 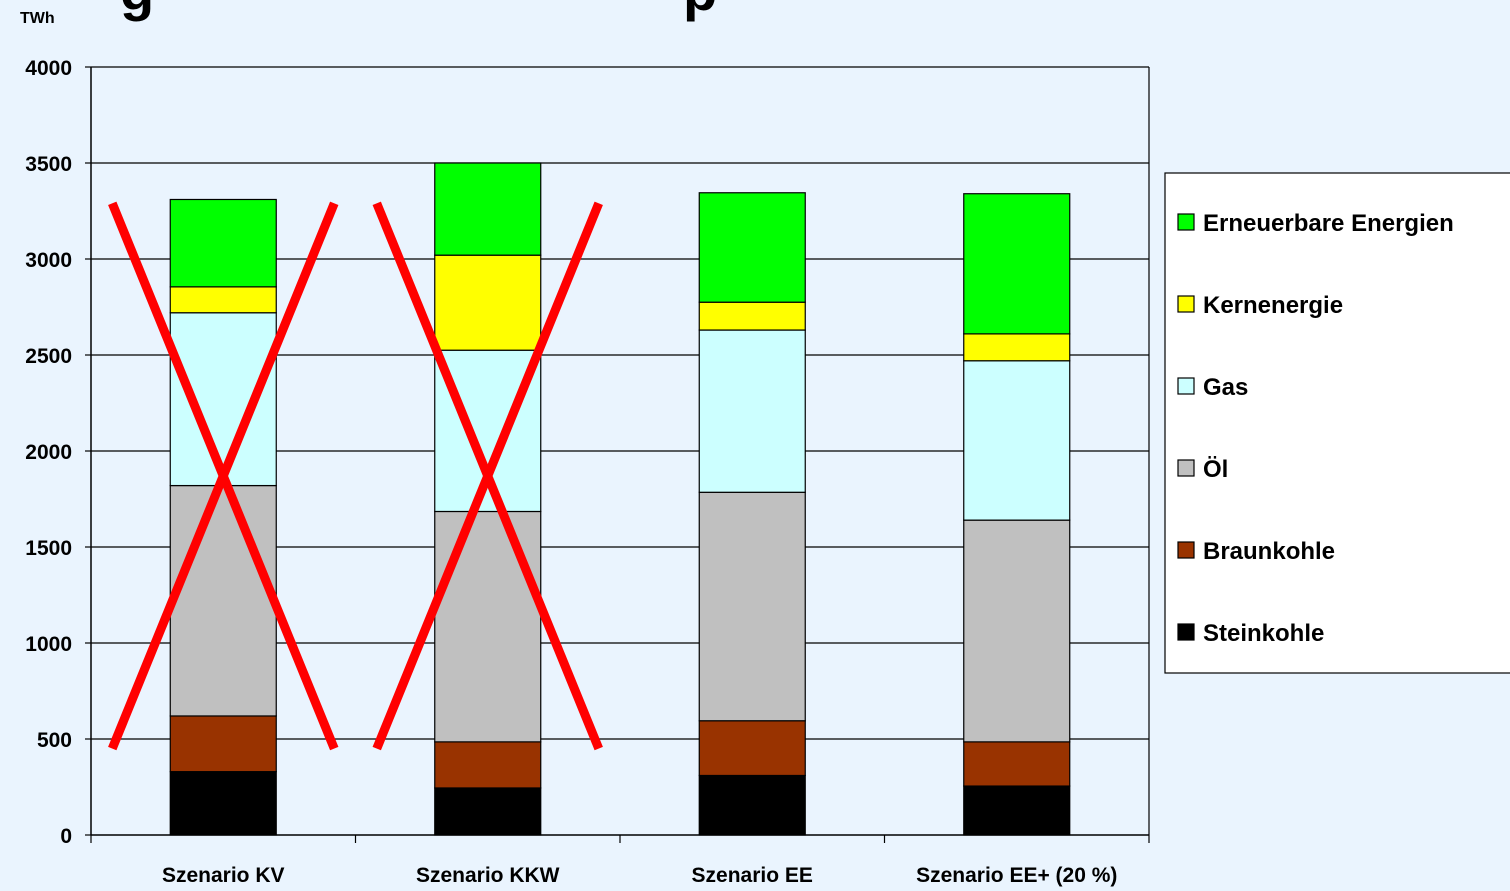 What do you see at coordinates (48, 452) in the screenshot?
I see `y-tick-label-2000: 2000` at bounding box center [48, 452].